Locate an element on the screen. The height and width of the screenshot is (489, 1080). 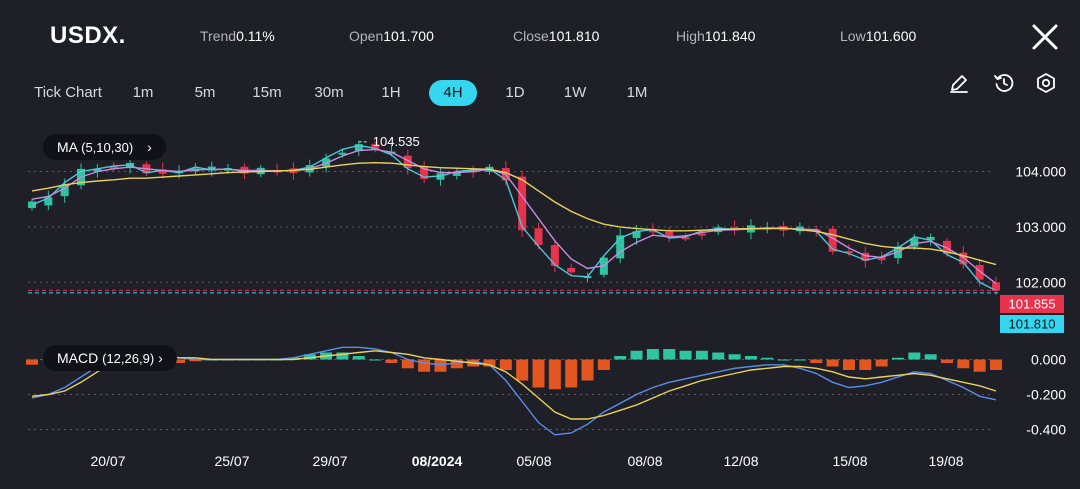
x-tick-label: 12/08 is located at coordinates (740, 461).